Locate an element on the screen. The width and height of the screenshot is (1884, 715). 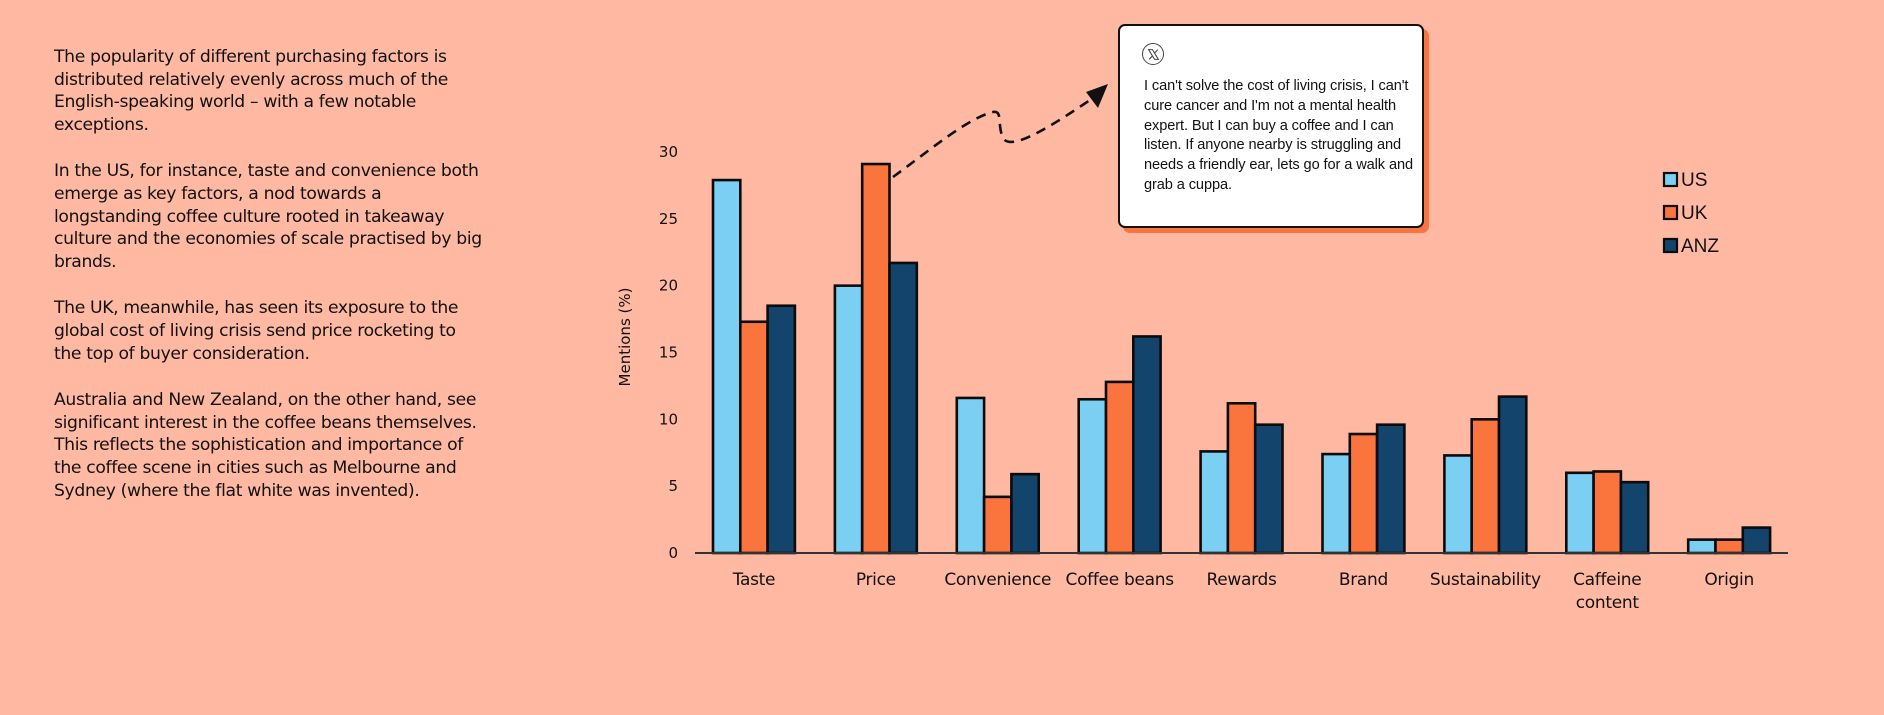
x-tick-label-line: Convenience is located at coordinates (997, 580).